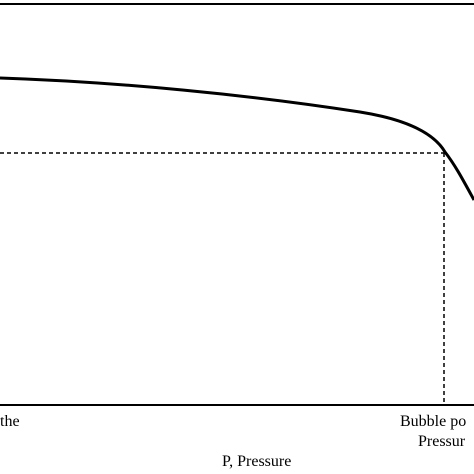 This screenshot has height=474, width=474. Describe the element at coordinates (442, 441) in the screenshot. I see `bubble-point-label-line2: Pressur` at that location.